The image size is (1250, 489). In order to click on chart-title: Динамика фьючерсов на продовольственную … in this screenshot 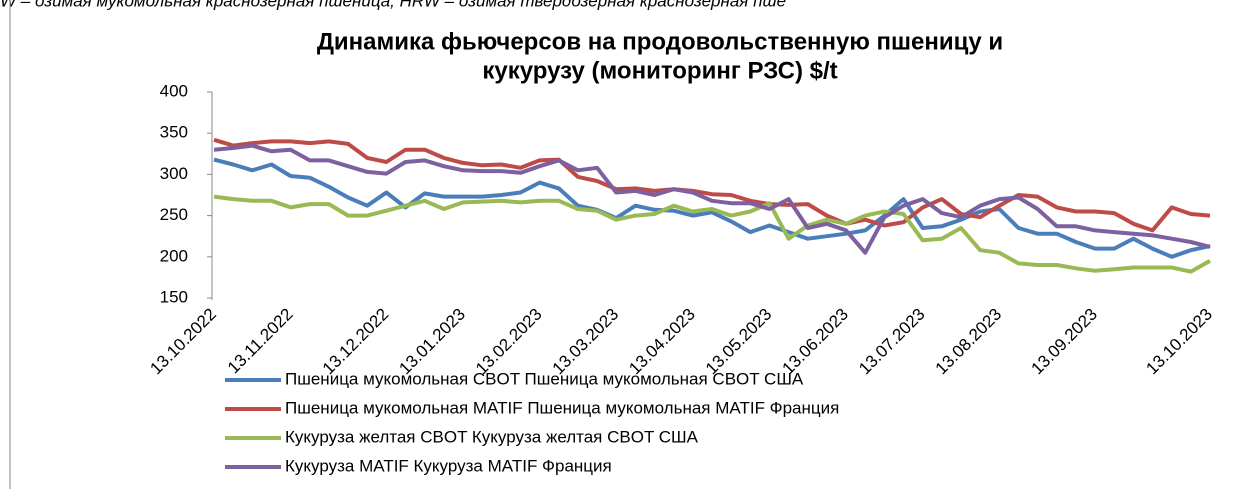, I will do `click(660, 41)`.